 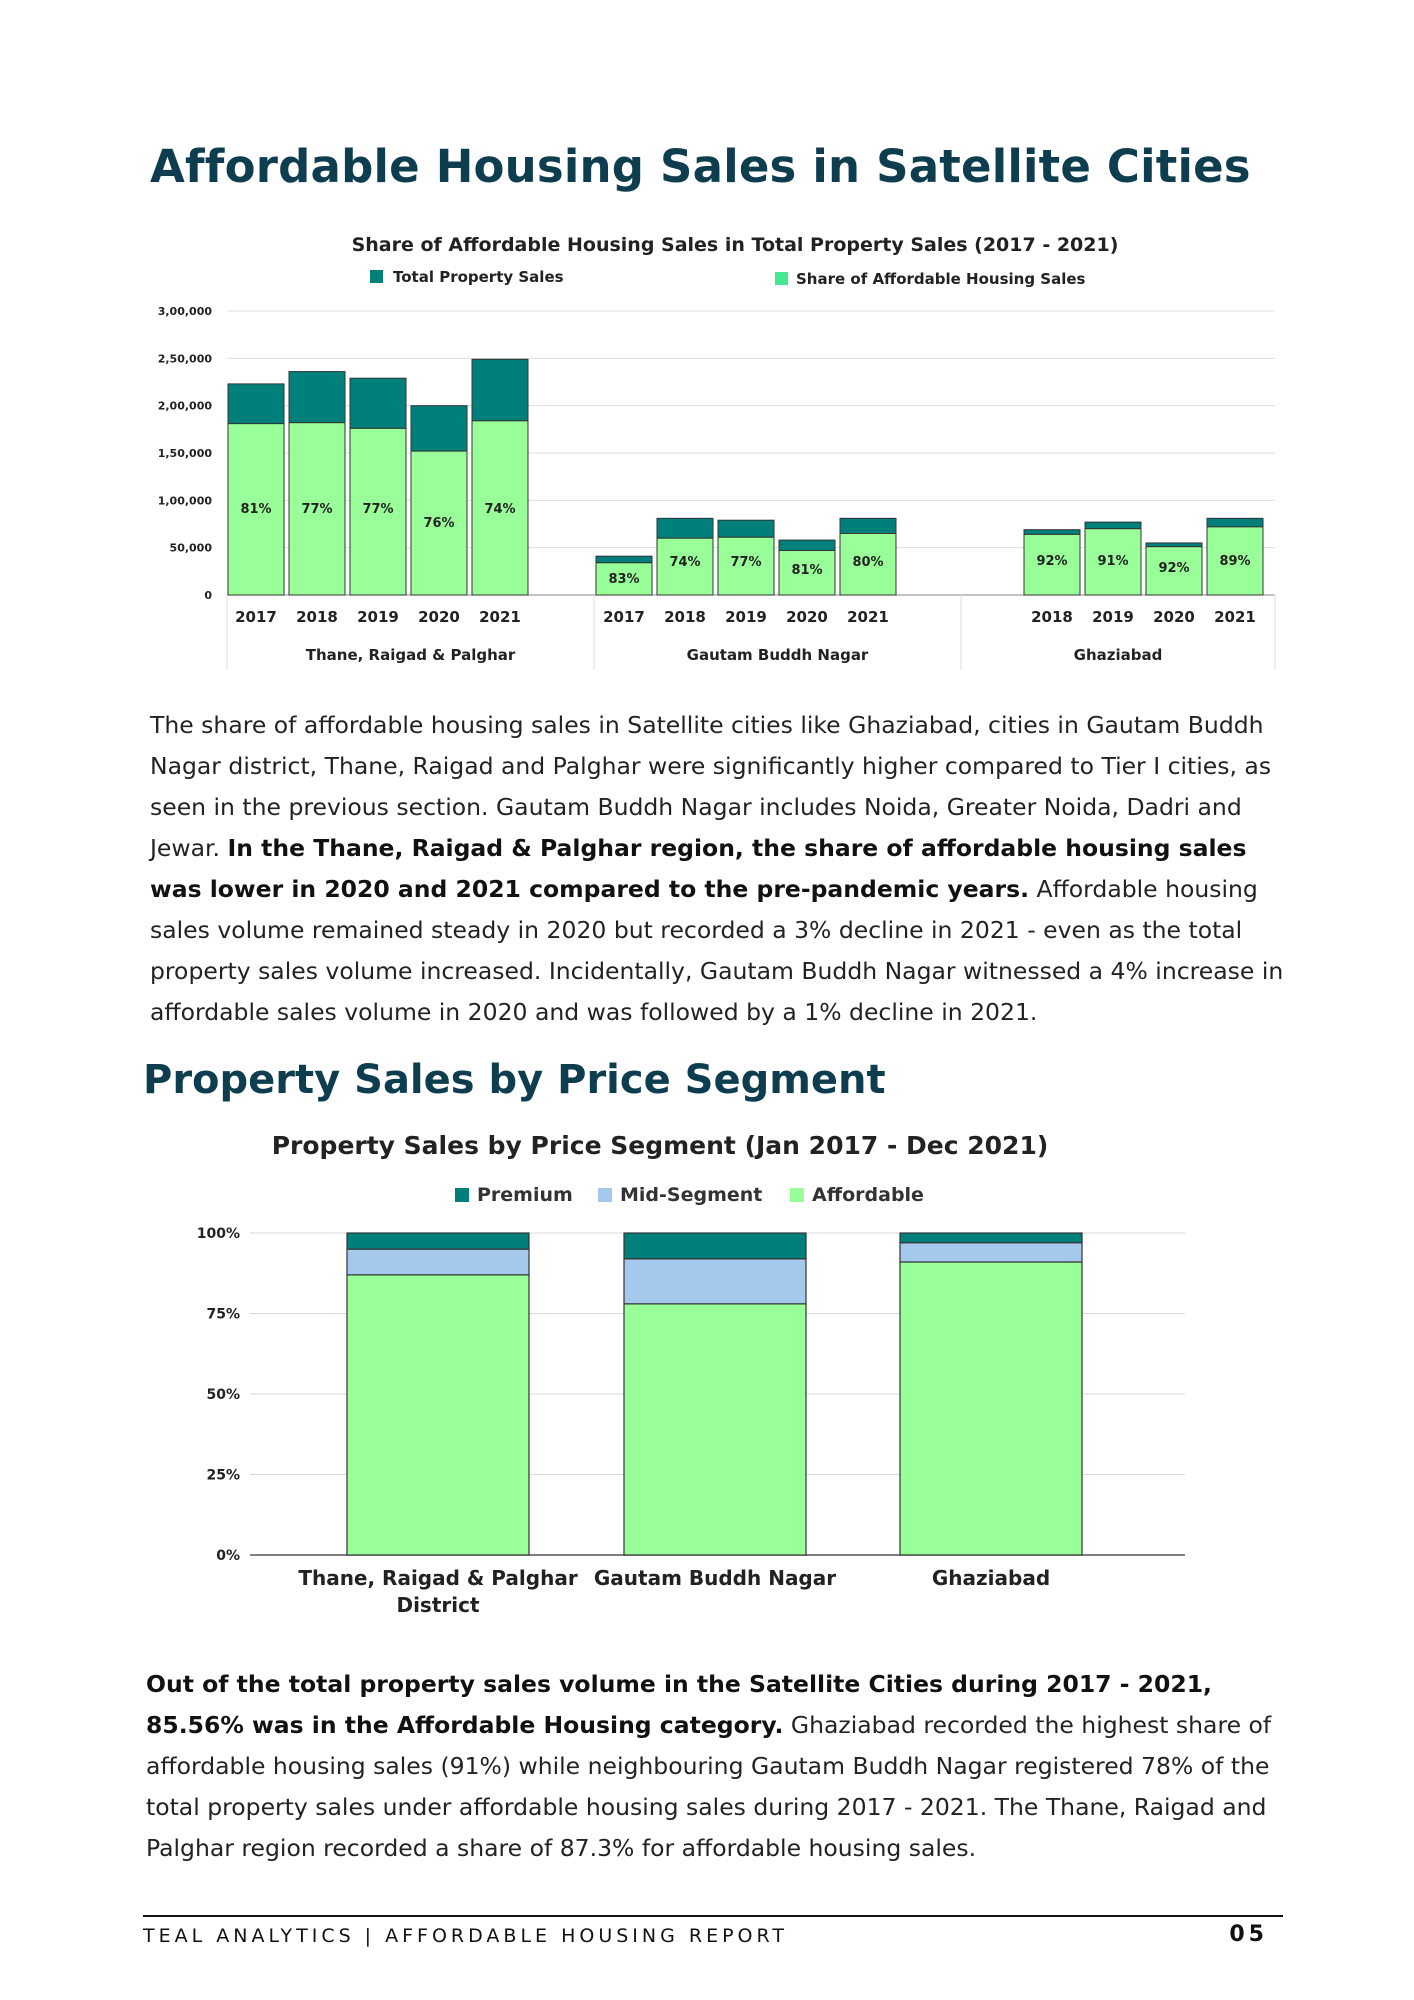 What do you see at coordinates (778, 655) in the screenshot?
I see `group-label: Gautam Buddh Nagar` at bounding box center [778, 655].